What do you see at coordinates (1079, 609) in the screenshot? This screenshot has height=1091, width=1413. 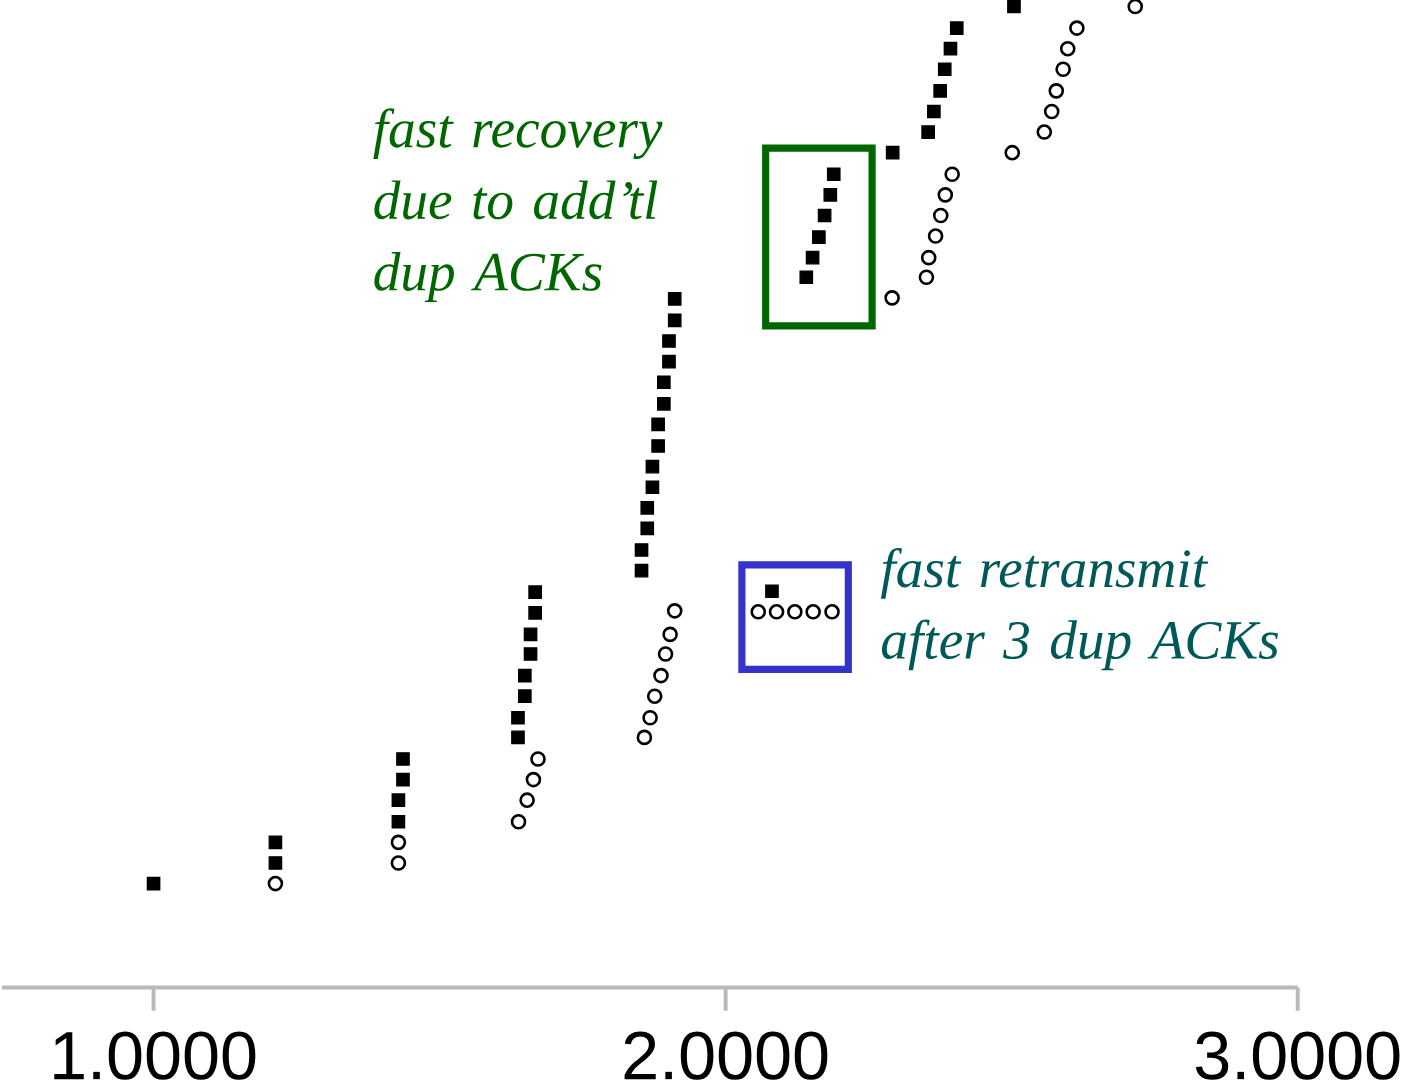 I see `annotation: fast retransmit after 3 dup ACKs` at bounding box center [1079, 609].